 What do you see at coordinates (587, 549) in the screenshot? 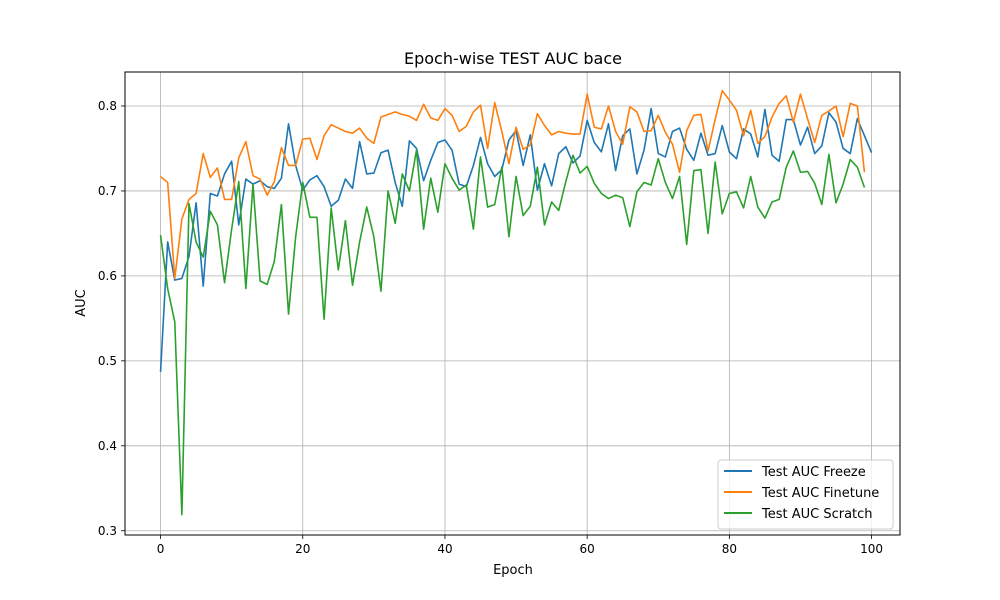
I see `x-tick-label: 60` at bounding box center [587, 549].